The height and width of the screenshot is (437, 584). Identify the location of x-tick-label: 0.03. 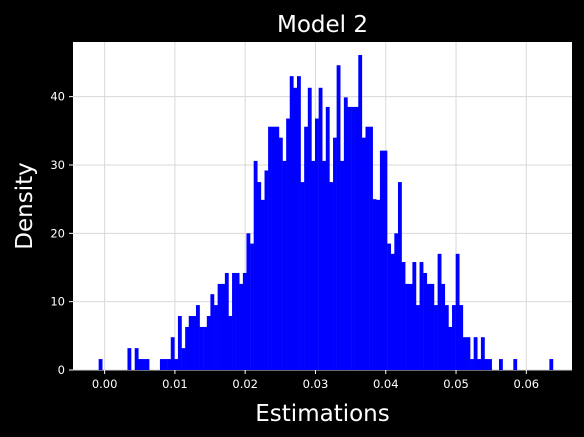
(316, 384).